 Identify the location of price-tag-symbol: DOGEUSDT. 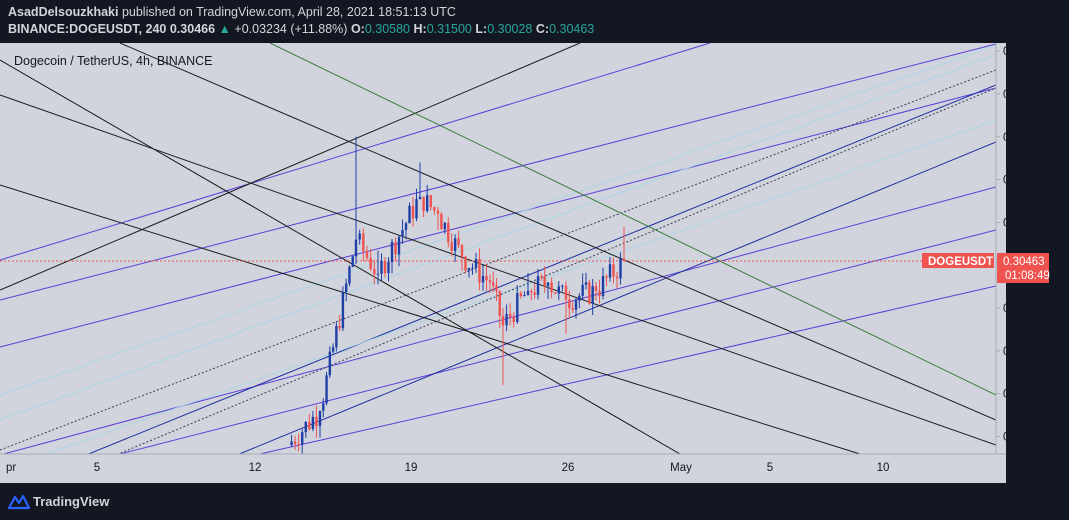
(960, 262).